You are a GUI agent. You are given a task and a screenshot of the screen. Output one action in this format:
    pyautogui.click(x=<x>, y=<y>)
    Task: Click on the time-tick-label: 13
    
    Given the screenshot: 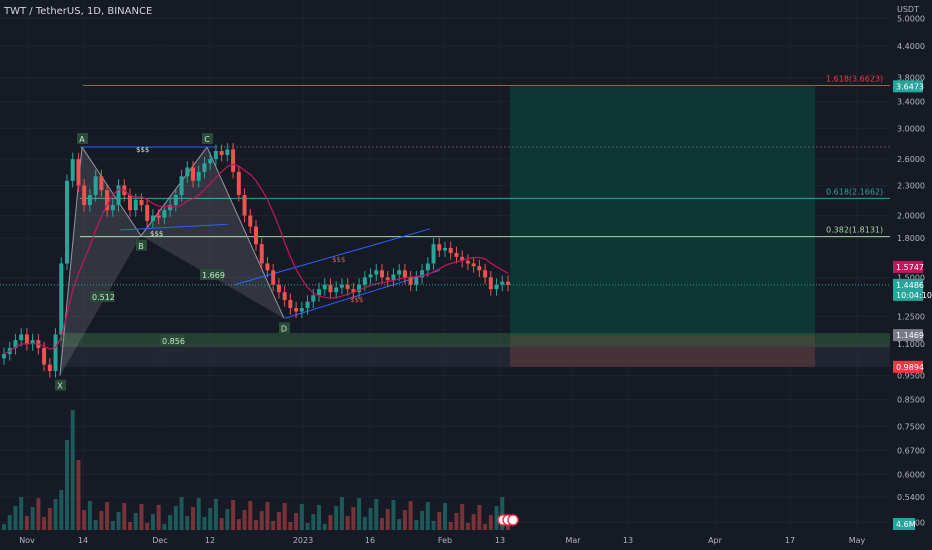 What is the action you would take?
    pyautogui.click(x=500, y=540)
    